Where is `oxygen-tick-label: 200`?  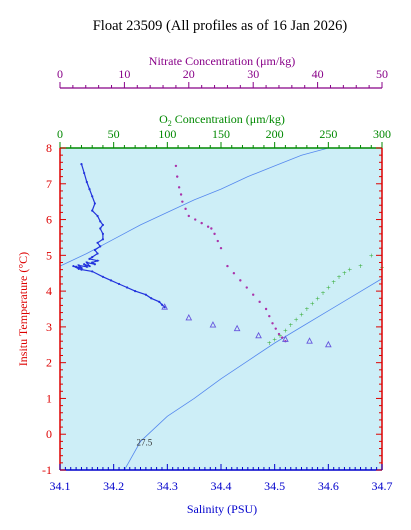 oxygen-tick-label: 200 is located at coordinates (275, 134).